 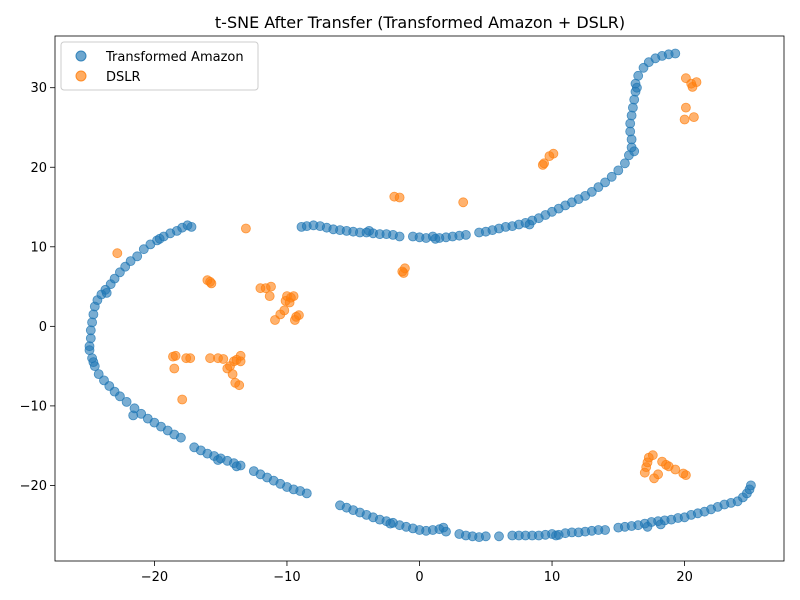 What do you see at coordinates (33, 406) in the screenshot?
I see `y-tick-label: −10` at bounding box center [33, 406].